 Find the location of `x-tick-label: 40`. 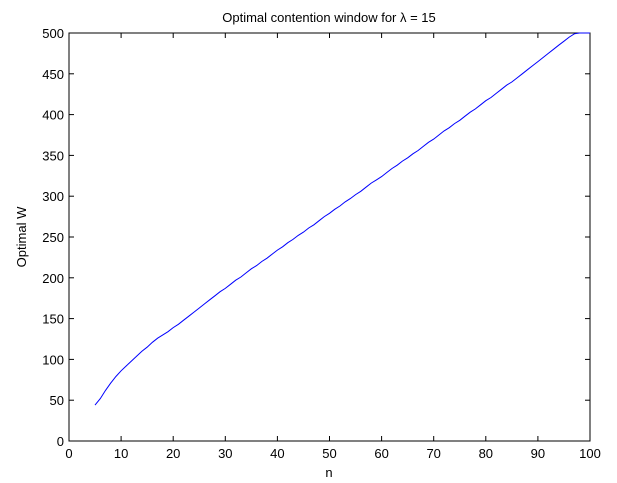

x-tick-label: 40 is located at coordinates (277, 453).